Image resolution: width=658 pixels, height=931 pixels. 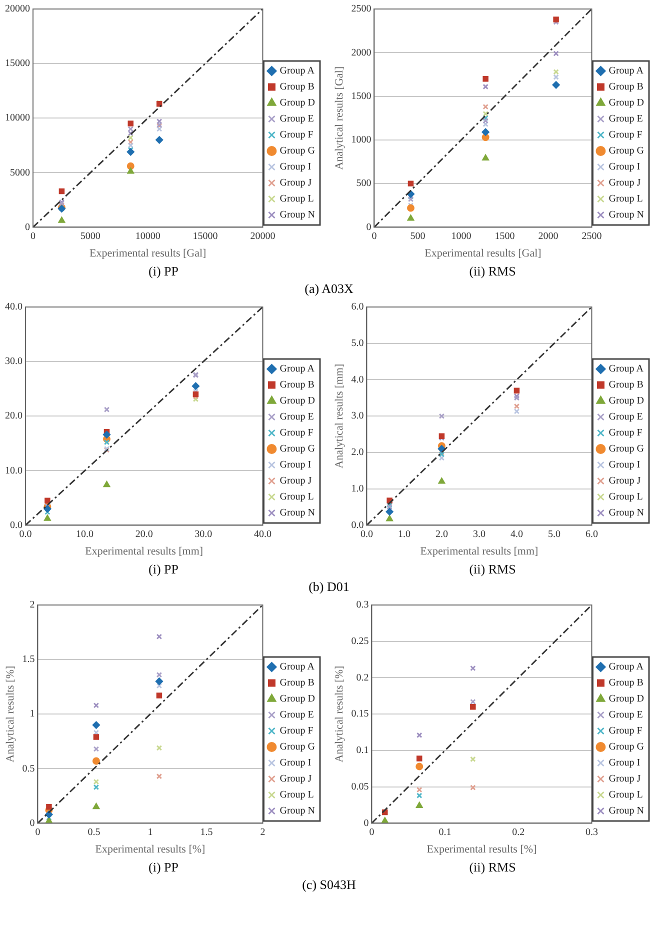 I want to click on x-tick-label: 0.1, so click(x=445, y=832).